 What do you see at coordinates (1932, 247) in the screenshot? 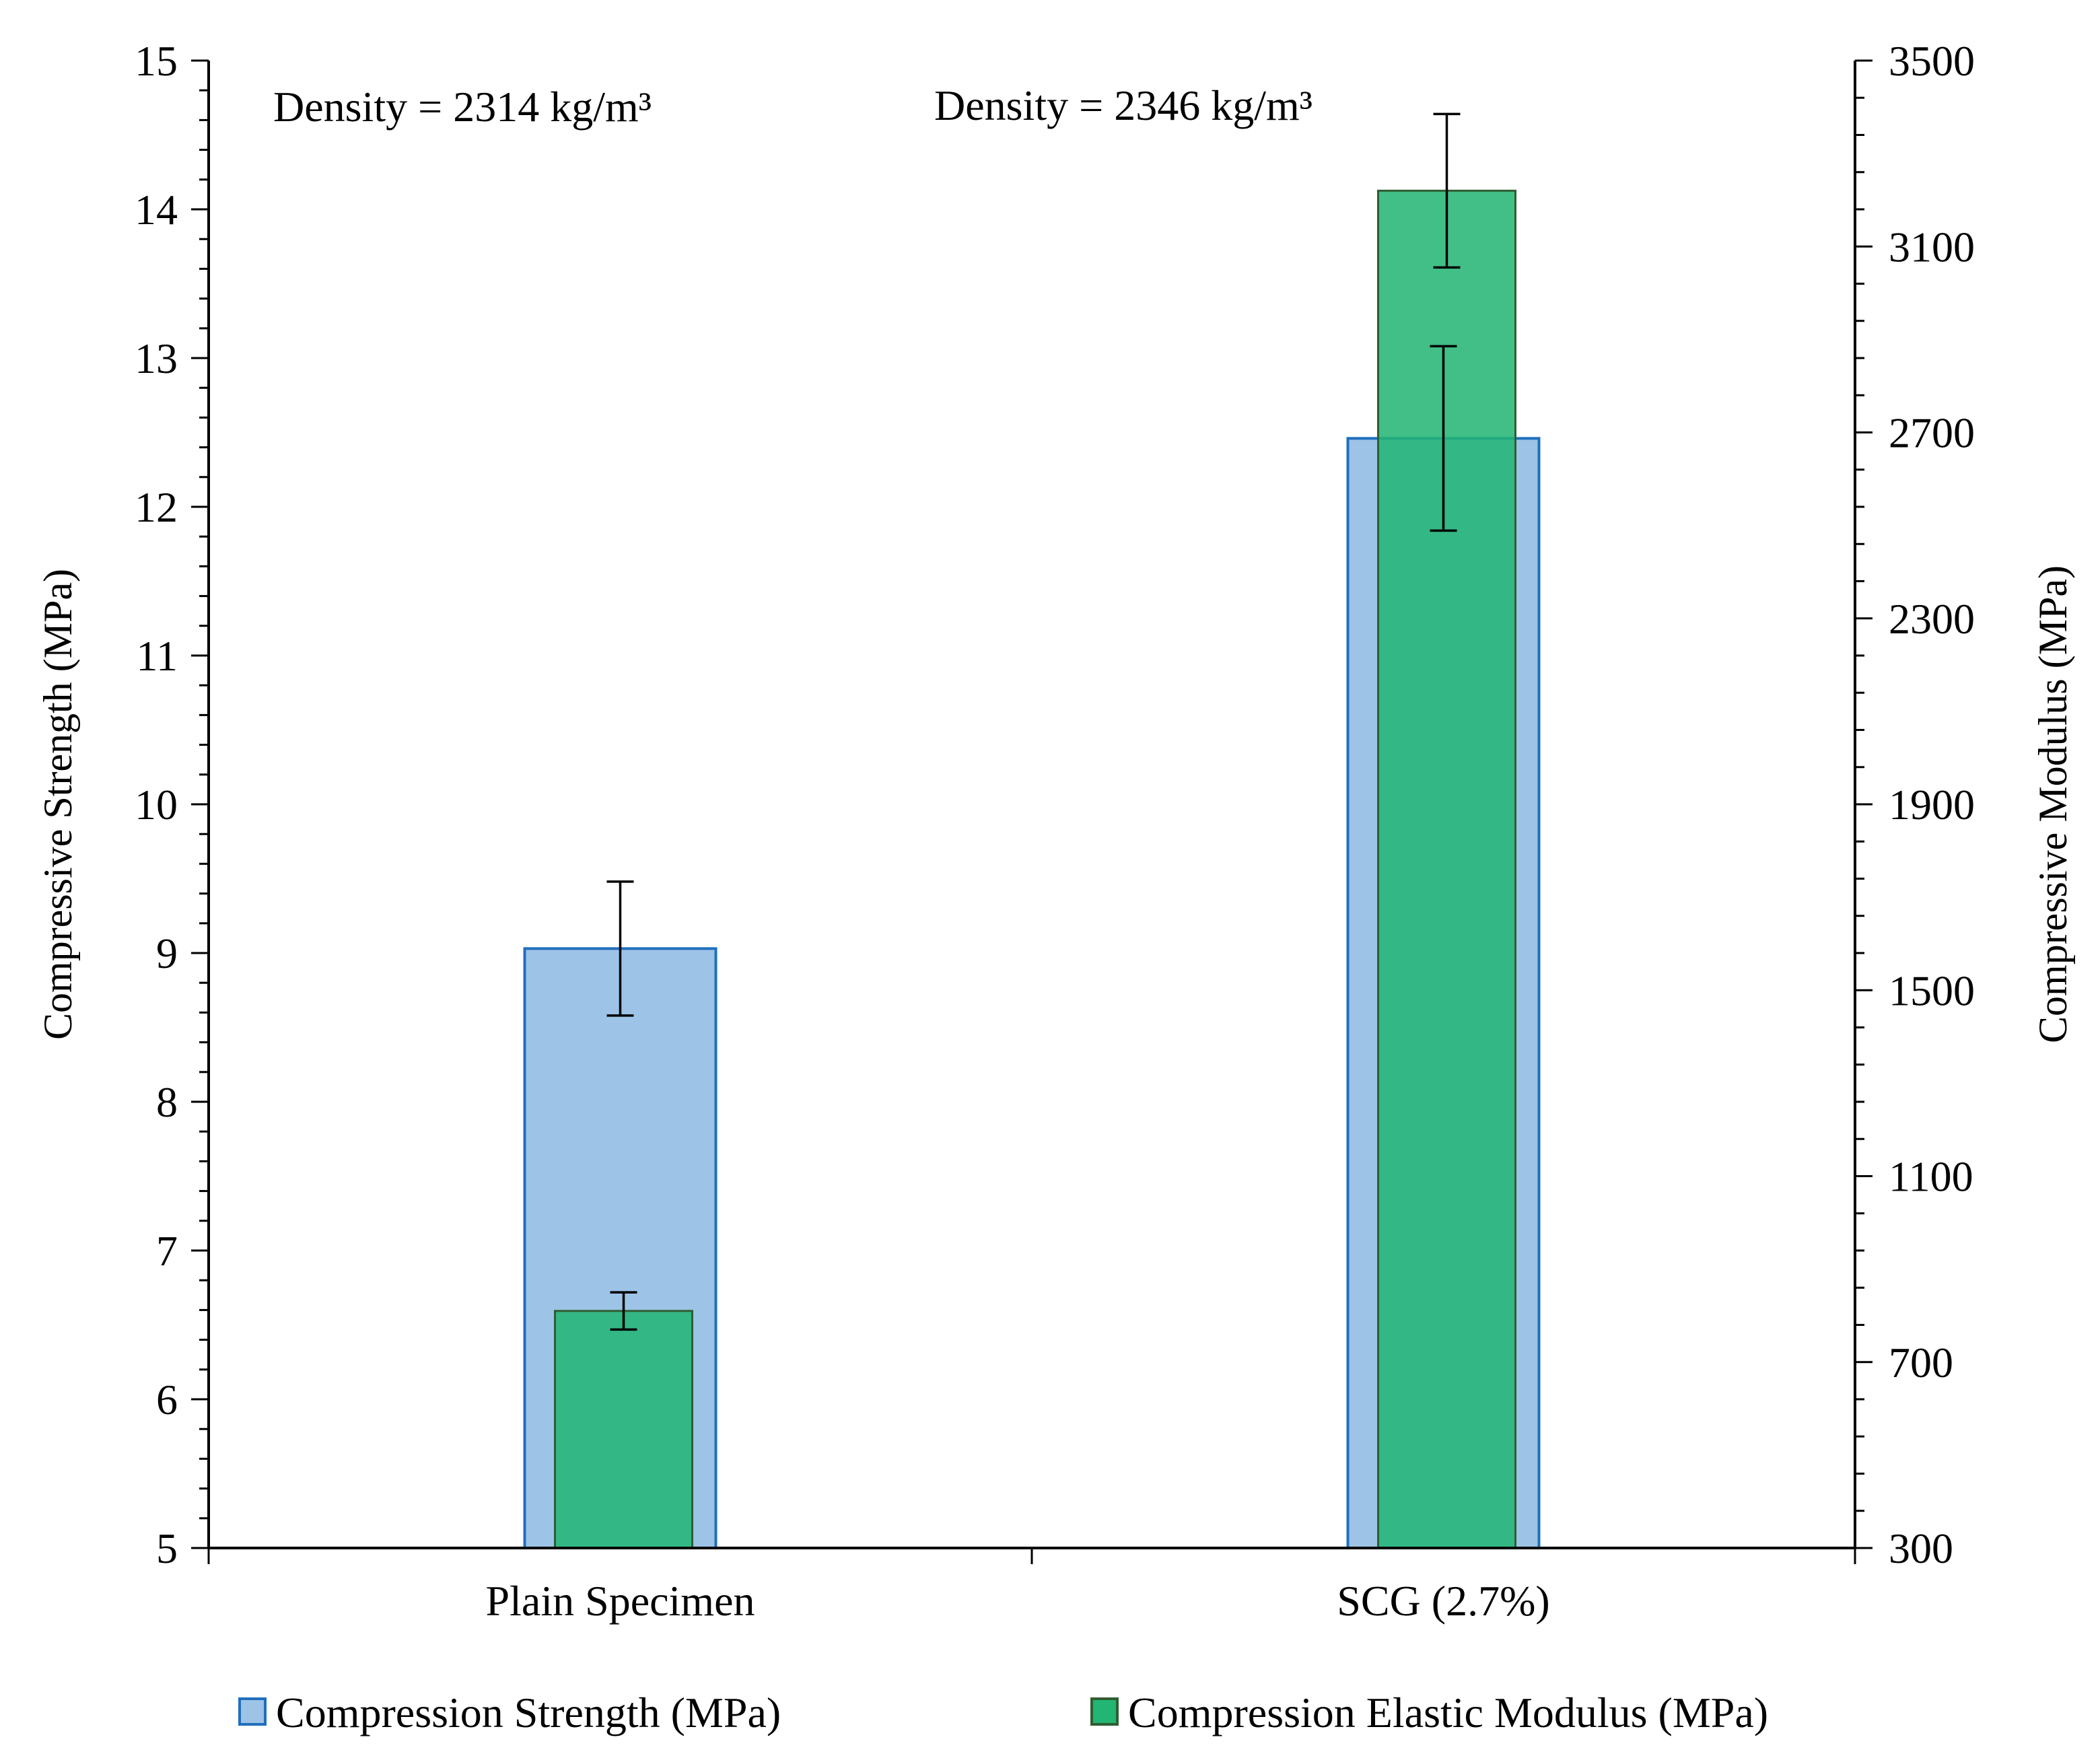
I see `right-tick-label: 3100` at bounding box center [1932, 247].